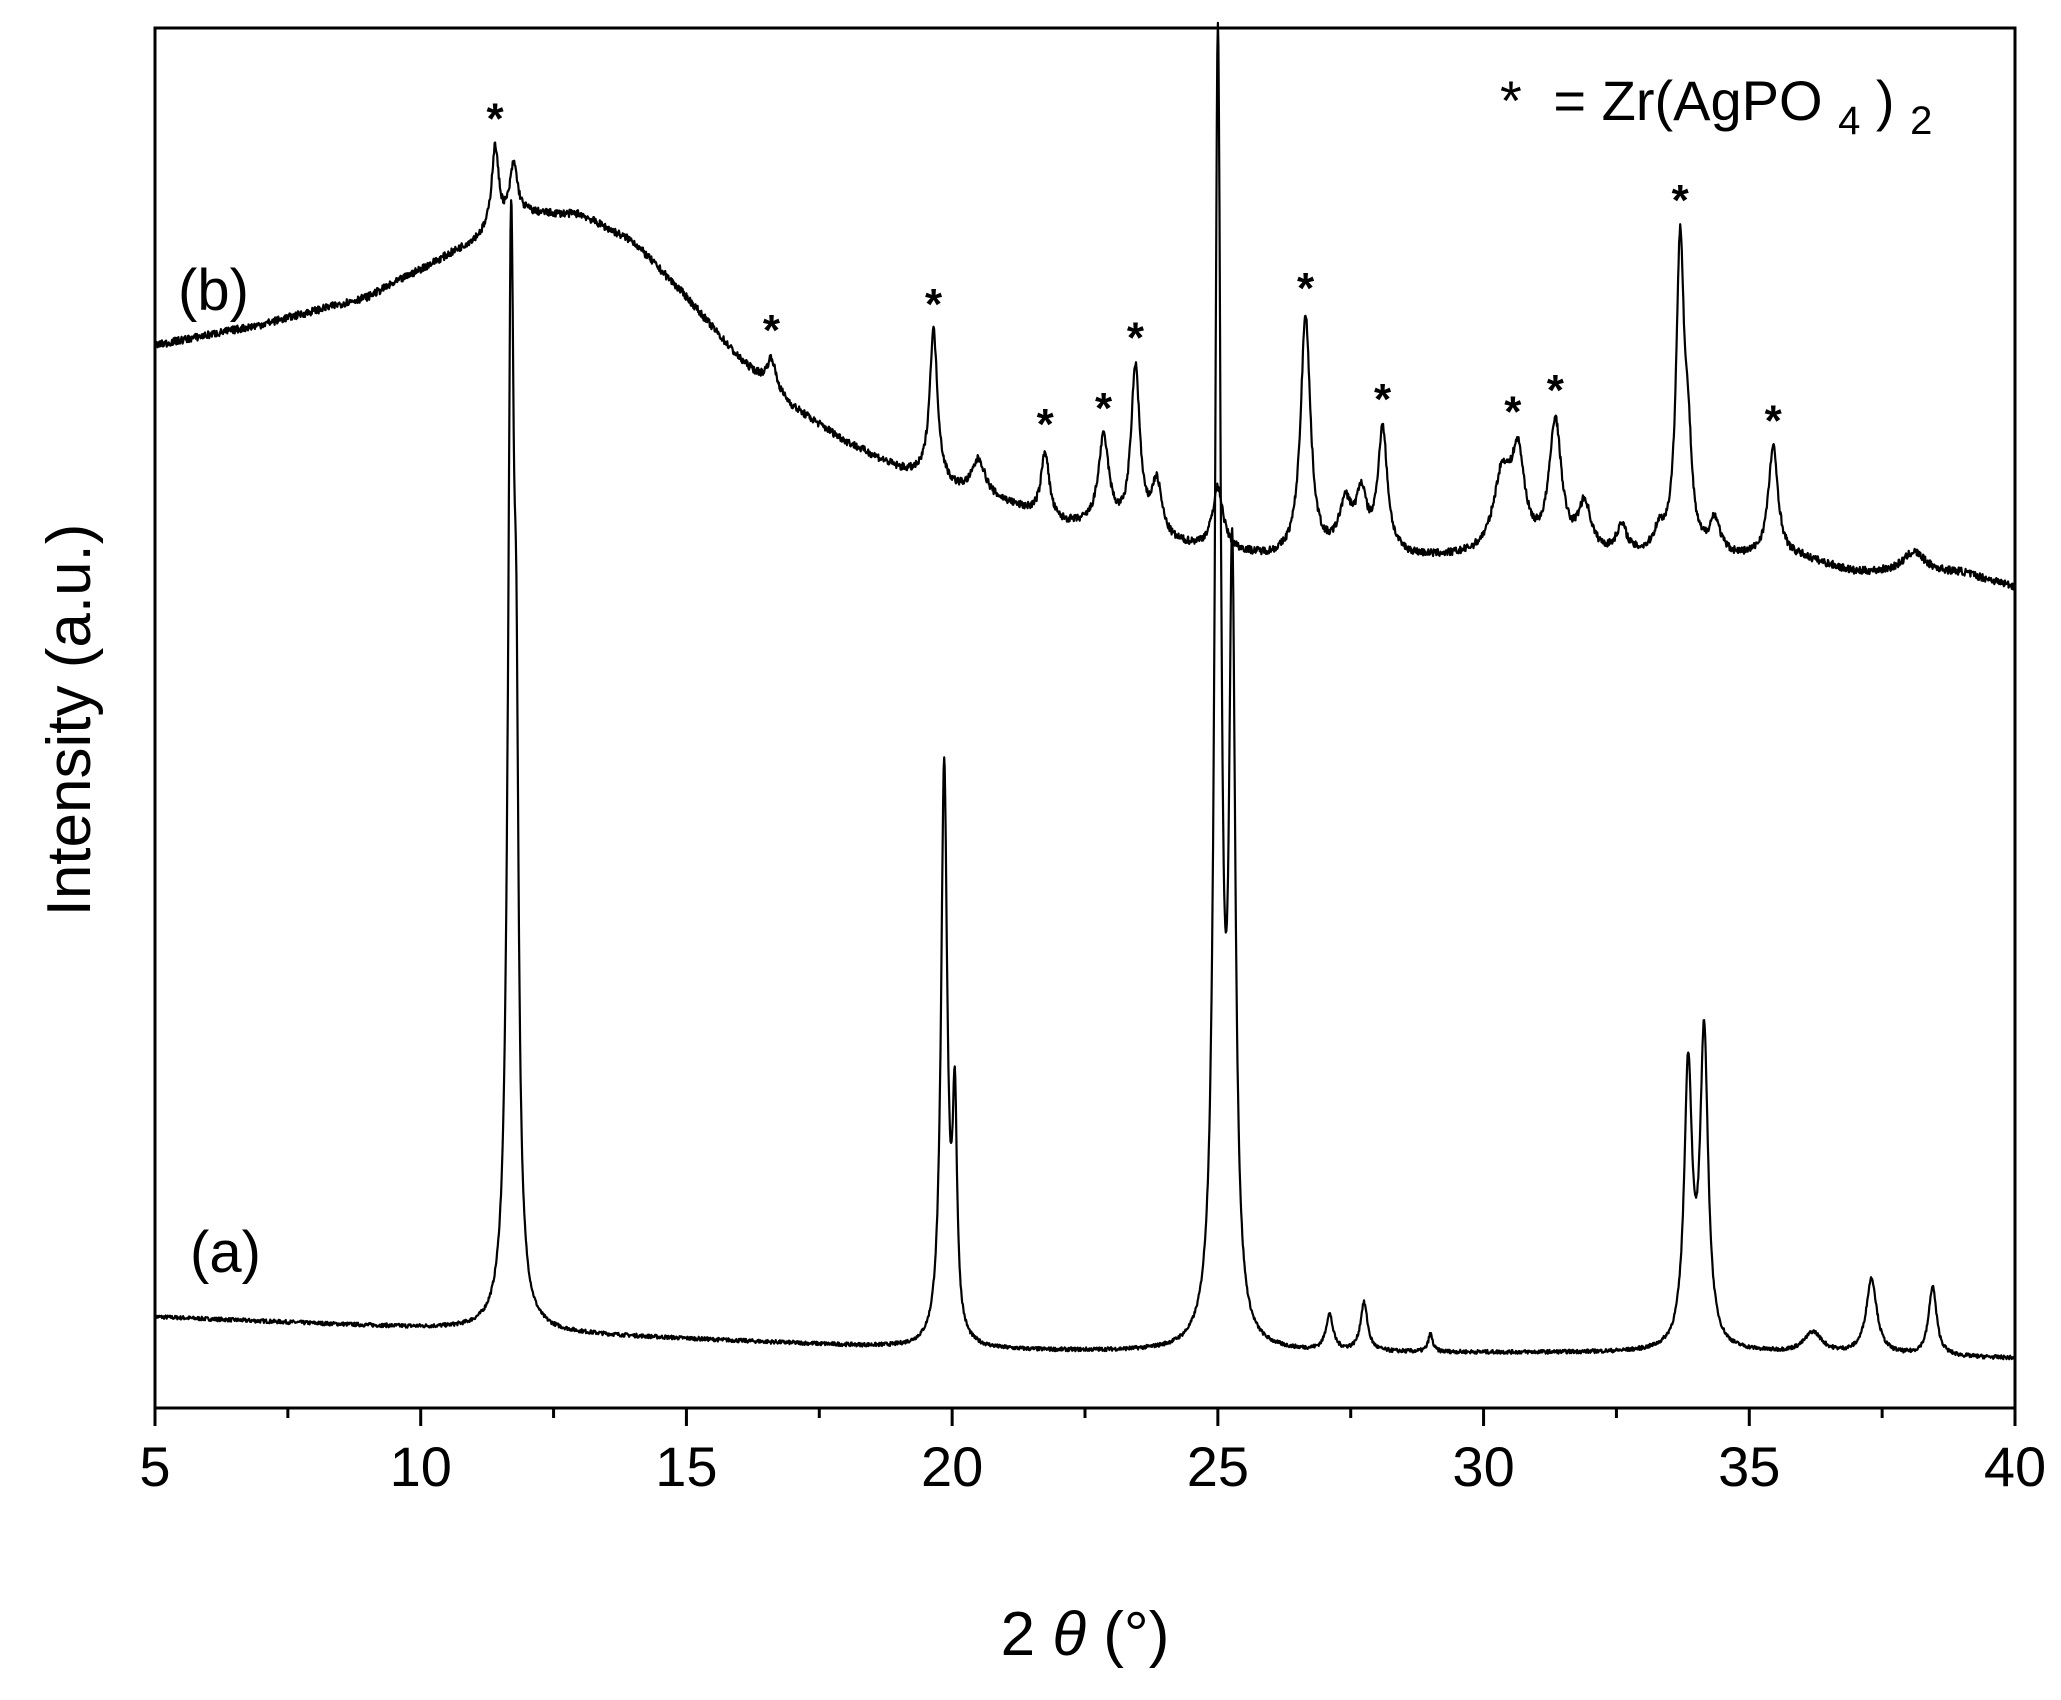  I want to click on legend-sub1: 4, so click(1849, 121).